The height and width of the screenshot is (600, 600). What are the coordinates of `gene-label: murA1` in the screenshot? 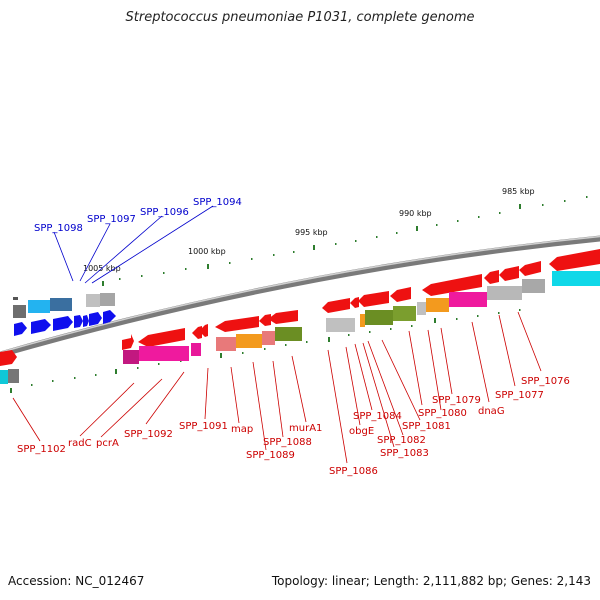 It's located at (305, 428).